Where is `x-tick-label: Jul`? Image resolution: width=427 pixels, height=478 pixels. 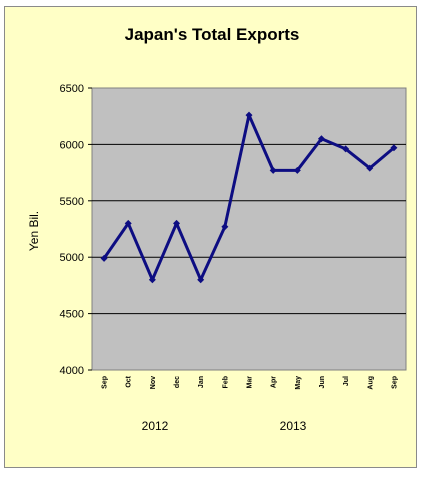 x-tick-label: Jul is located at coordinates (346, 381).